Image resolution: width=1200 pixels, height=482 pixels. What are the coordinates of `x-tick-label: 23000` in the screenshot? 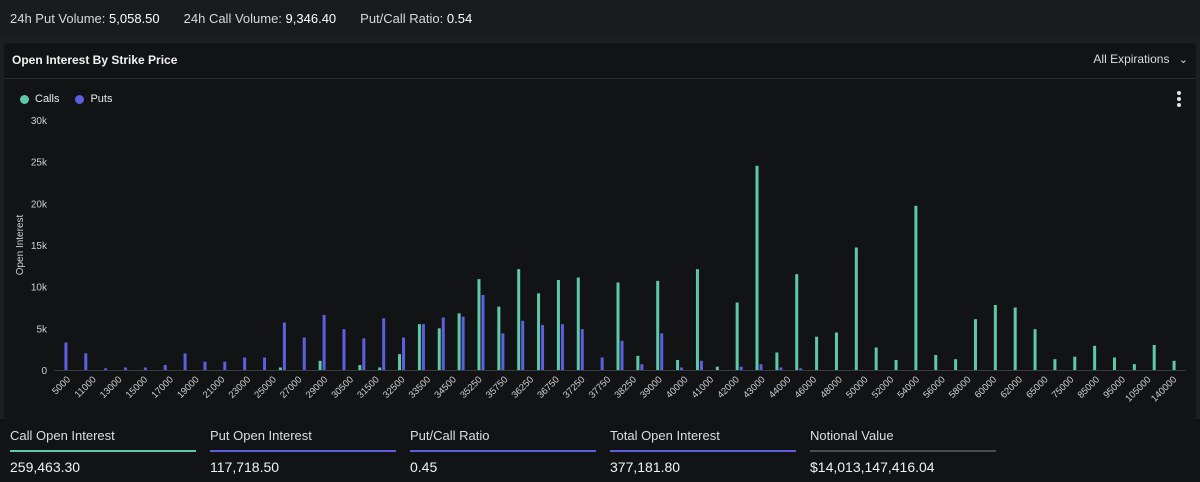 It's located at (240, 387).